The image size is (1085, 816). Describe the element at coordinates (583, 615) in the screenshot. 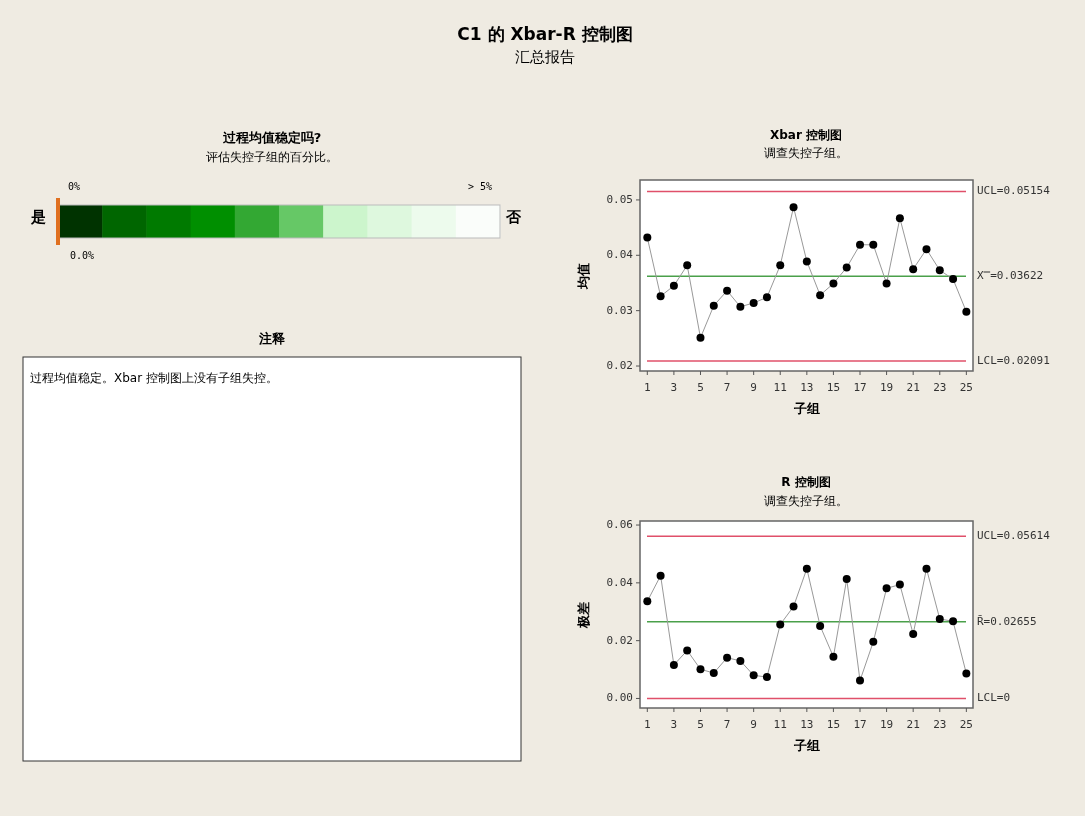

I see `y-axis-title: 极差` at that location.